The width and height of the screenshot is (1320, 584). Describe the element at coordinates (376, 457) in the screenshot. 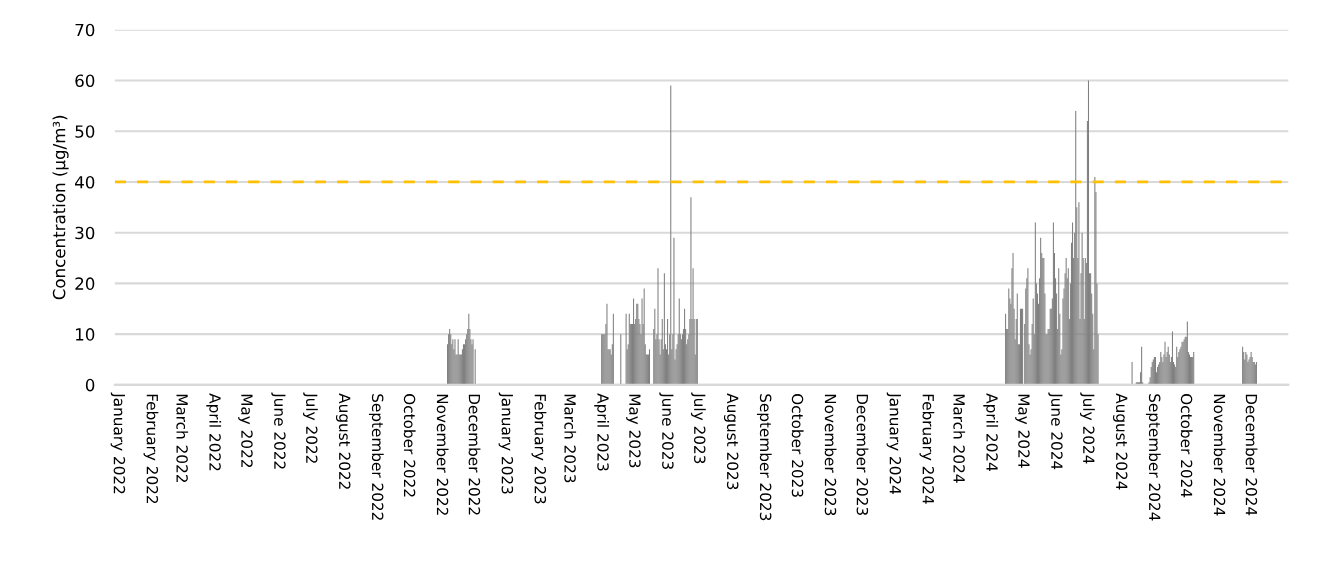

I see `x-tick-label: September 2022` at that location.